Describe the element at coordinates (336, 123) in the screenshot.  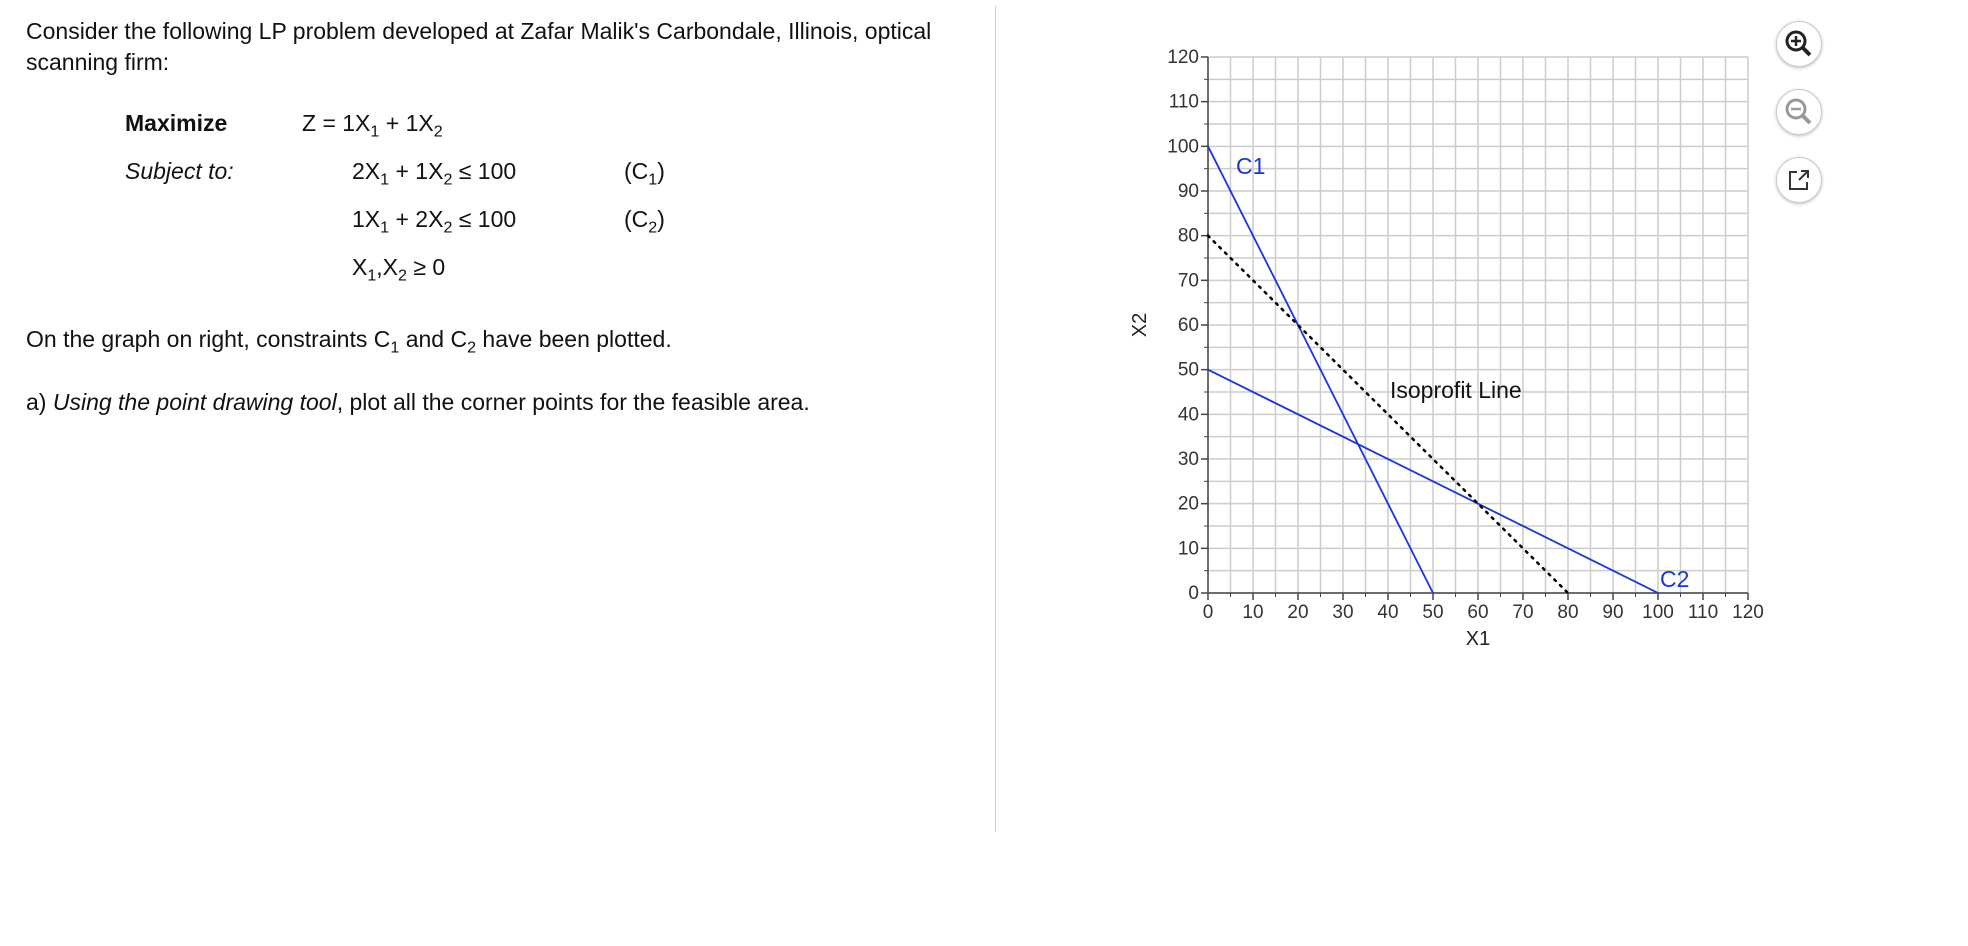
I see `text-segment: Z = 1X` at that location.